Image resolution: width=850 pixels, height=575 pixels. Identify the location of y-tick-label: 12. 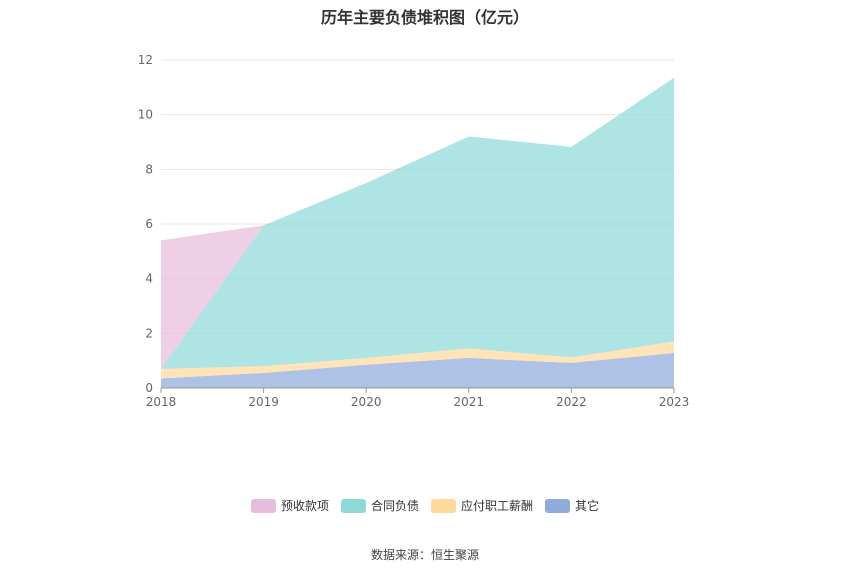
(145, 60).